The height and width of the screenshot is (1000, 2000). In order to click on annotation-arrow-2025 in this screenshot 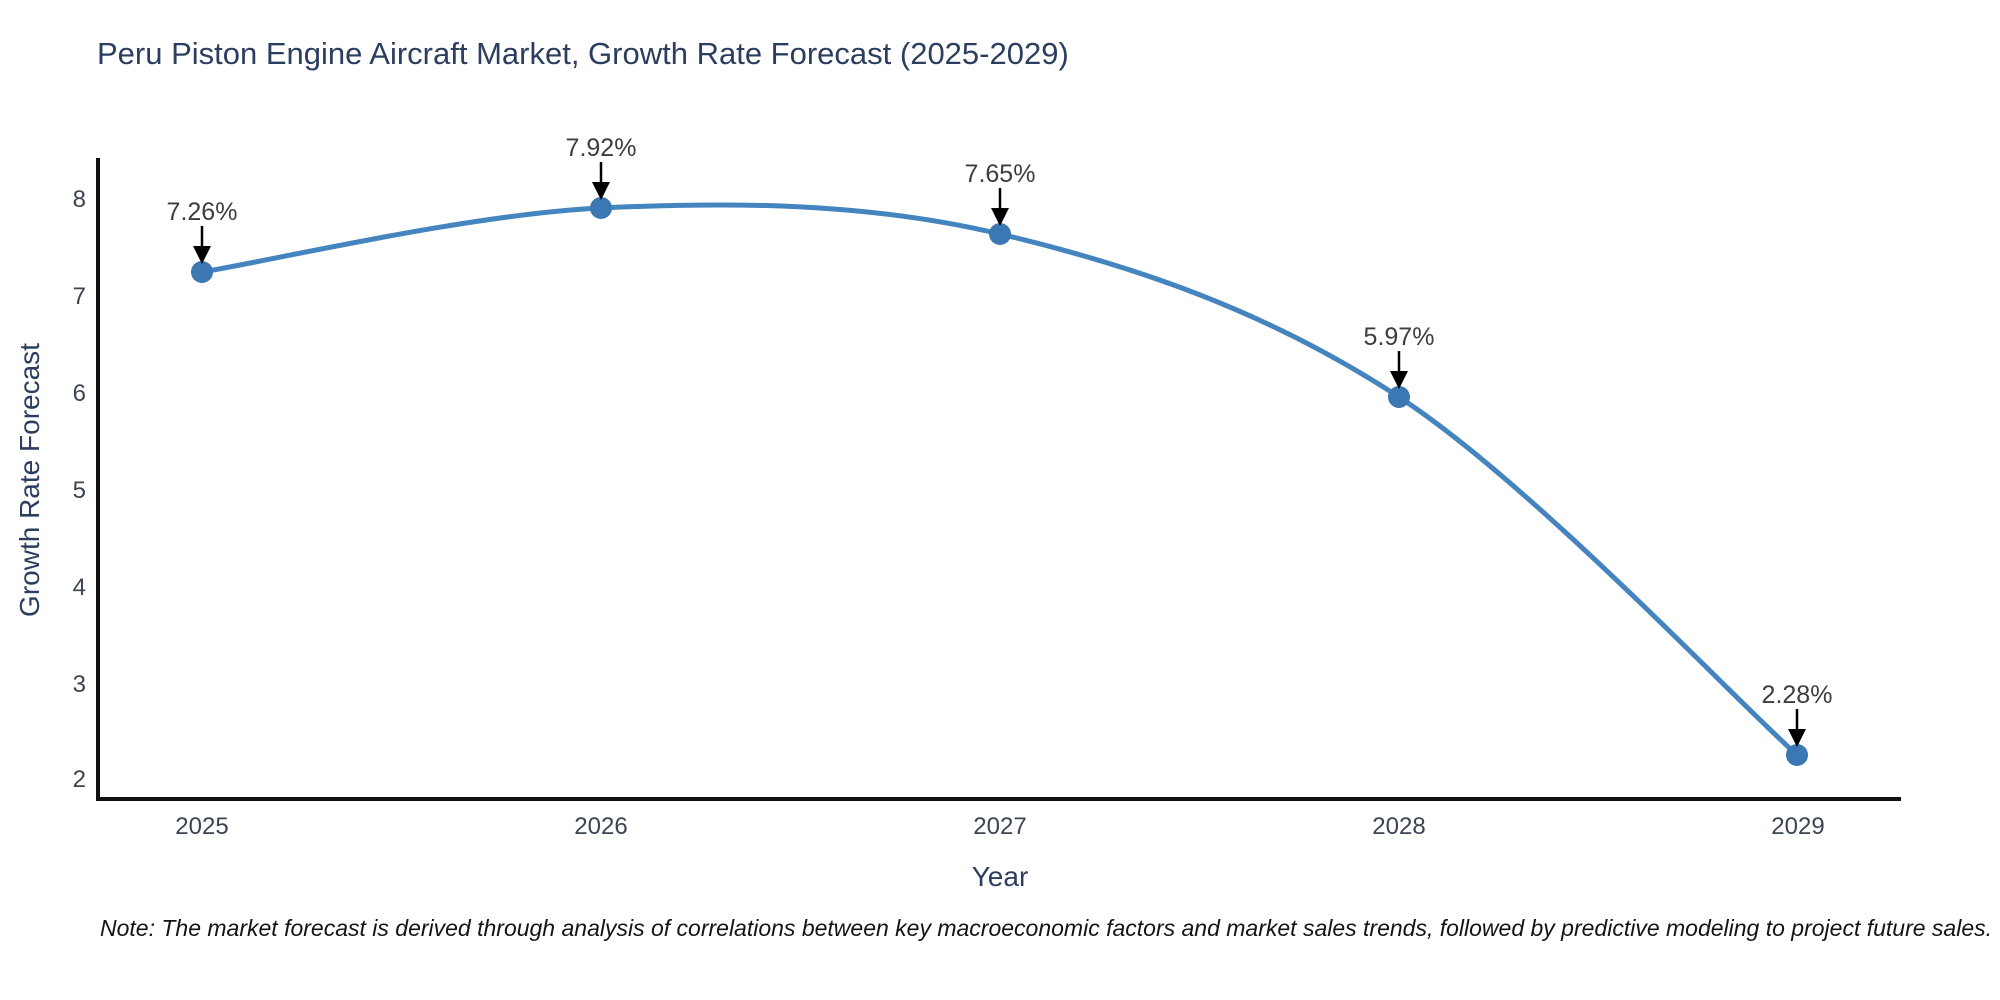, I will do `click(202, 245)`.